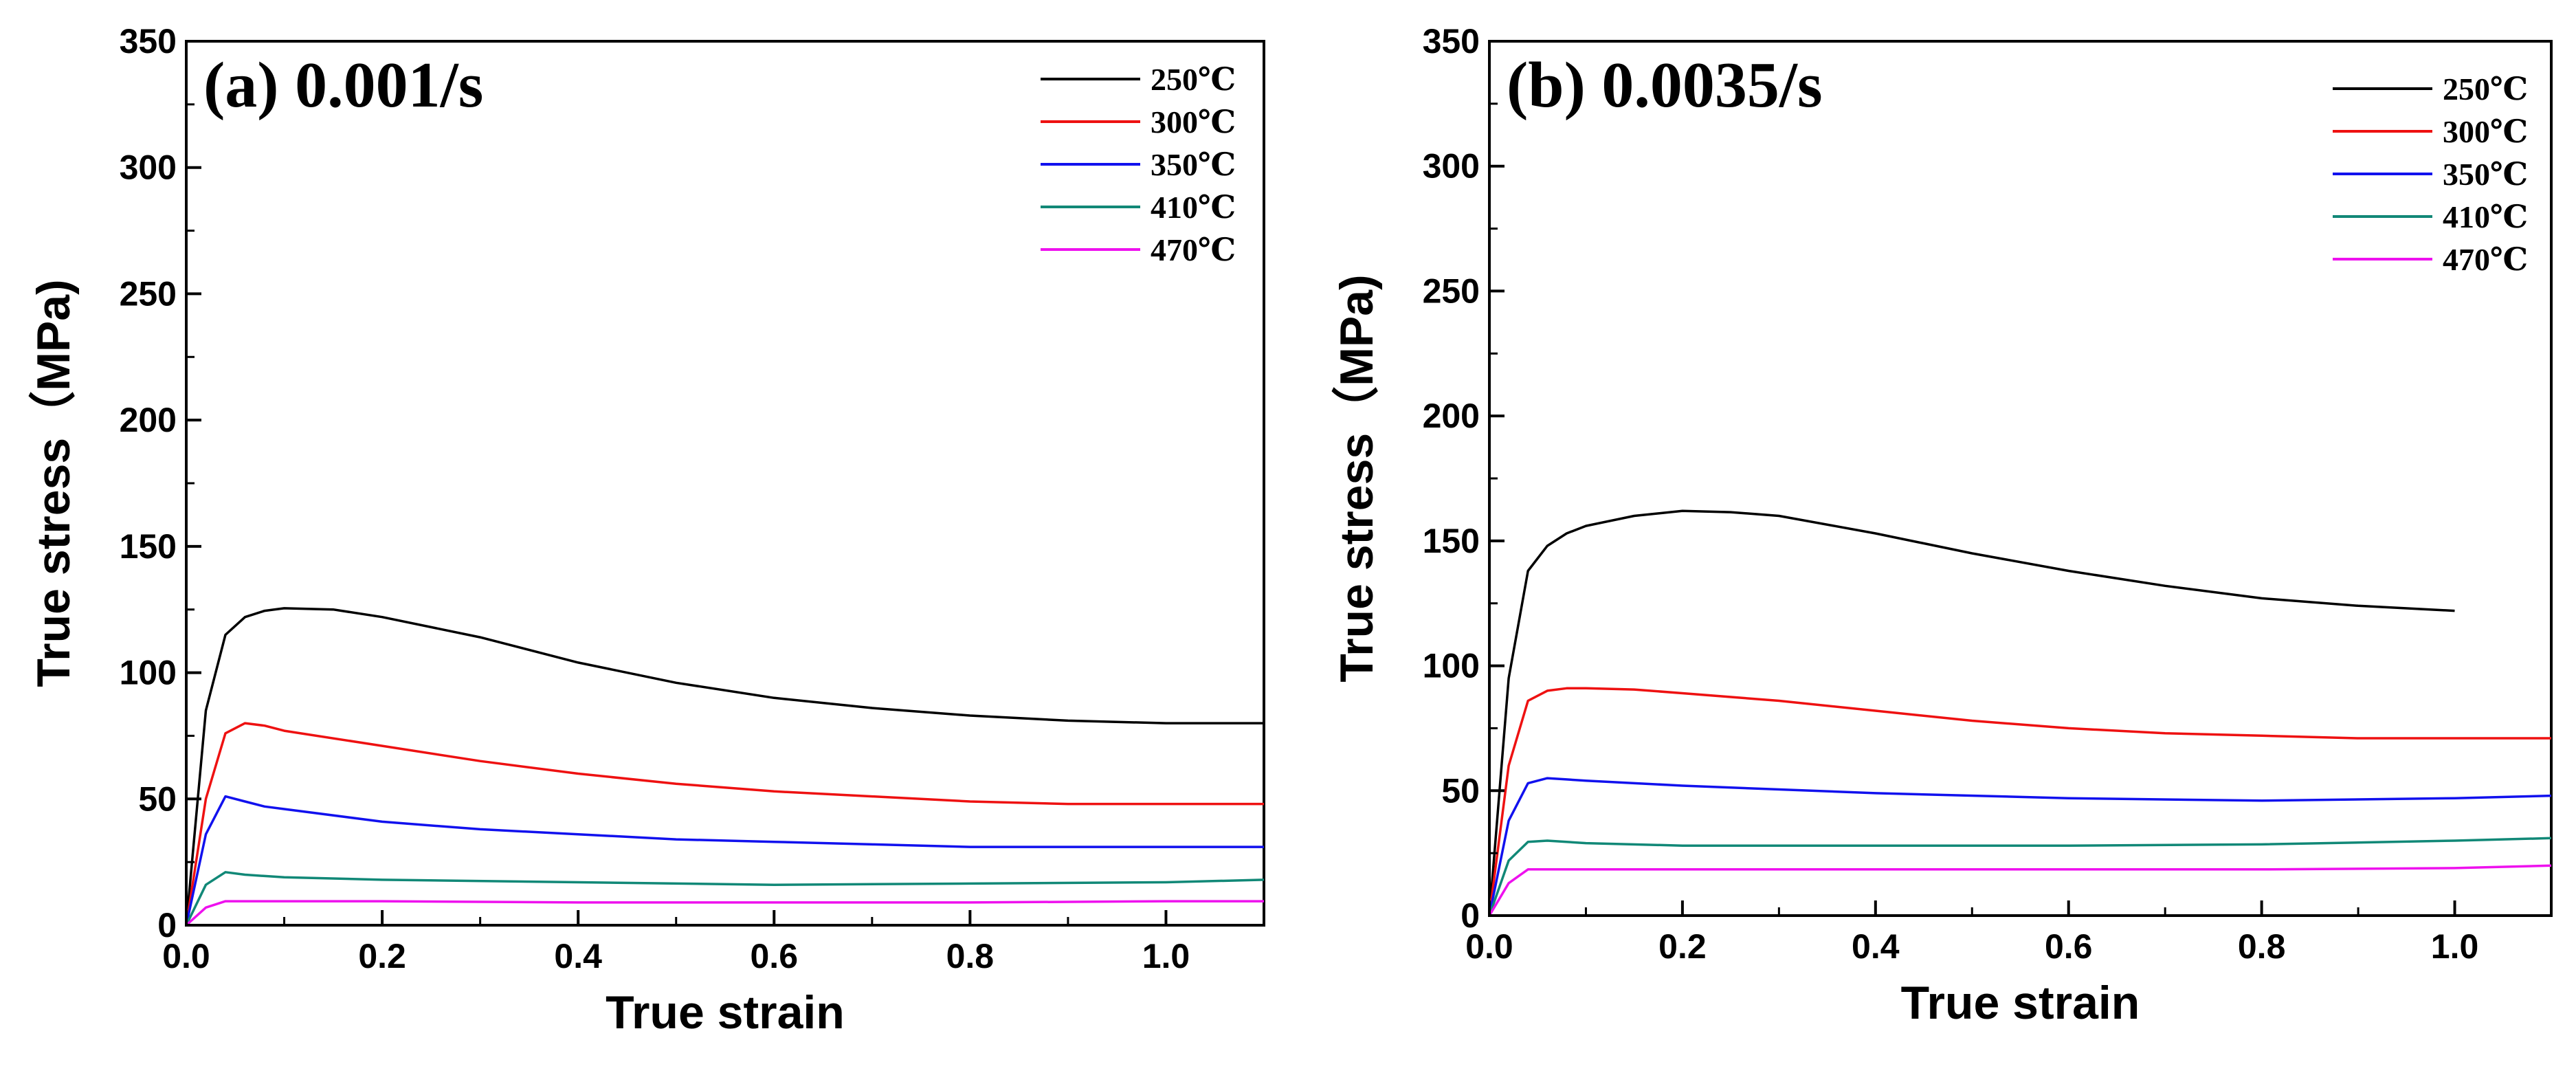 Image resolution: width=2576 pixels, height=1084 pixels. What do you see at coordinates (2020, 1003) in the screenshot?
I see `x-axis-label-b: True strain` at bounding box center [2020, 1003].